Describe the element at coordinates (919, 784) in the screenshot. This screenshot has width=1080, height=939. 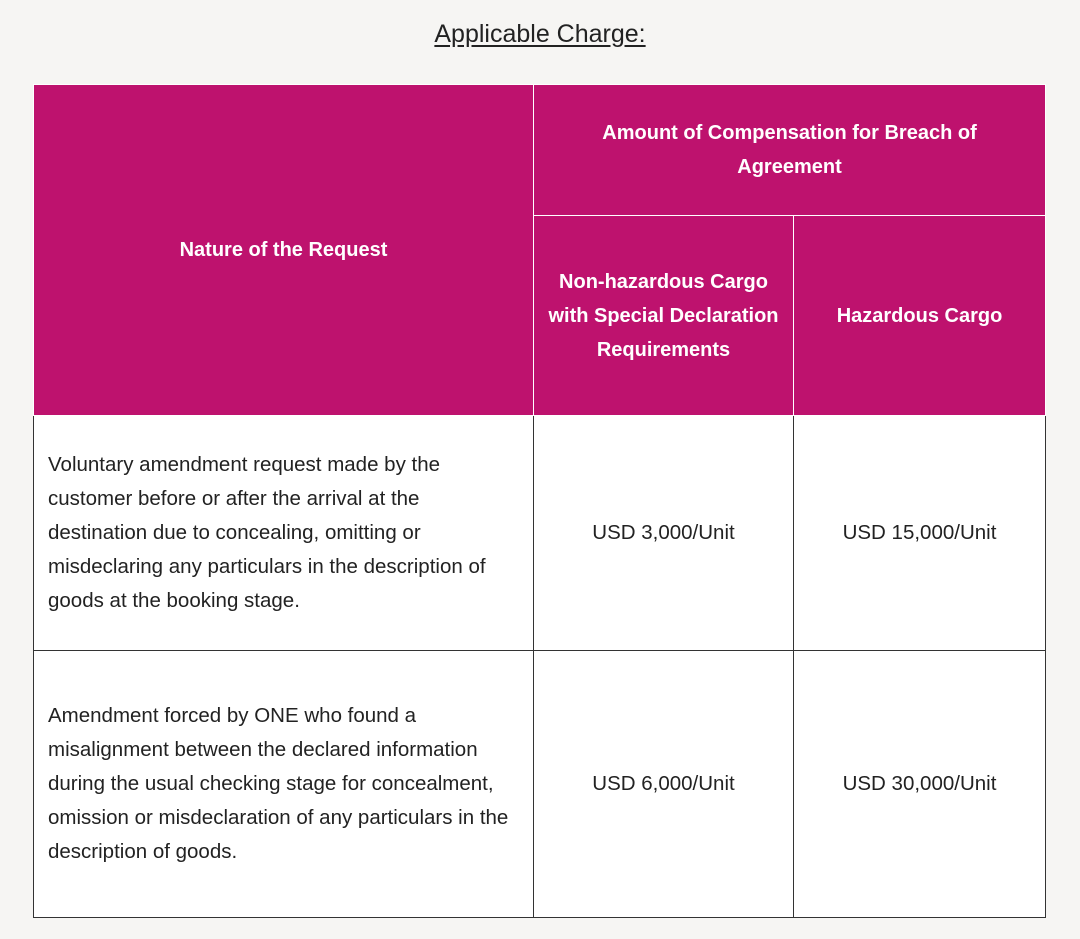
I see `row-hazardous: USD 30,000/Unit` at that location.